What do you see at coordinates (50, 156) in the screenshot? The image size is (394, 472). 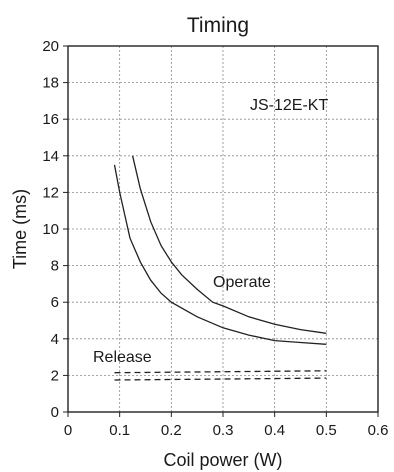 I see `y-tick-label: 14` at bounding box center [50, 156].